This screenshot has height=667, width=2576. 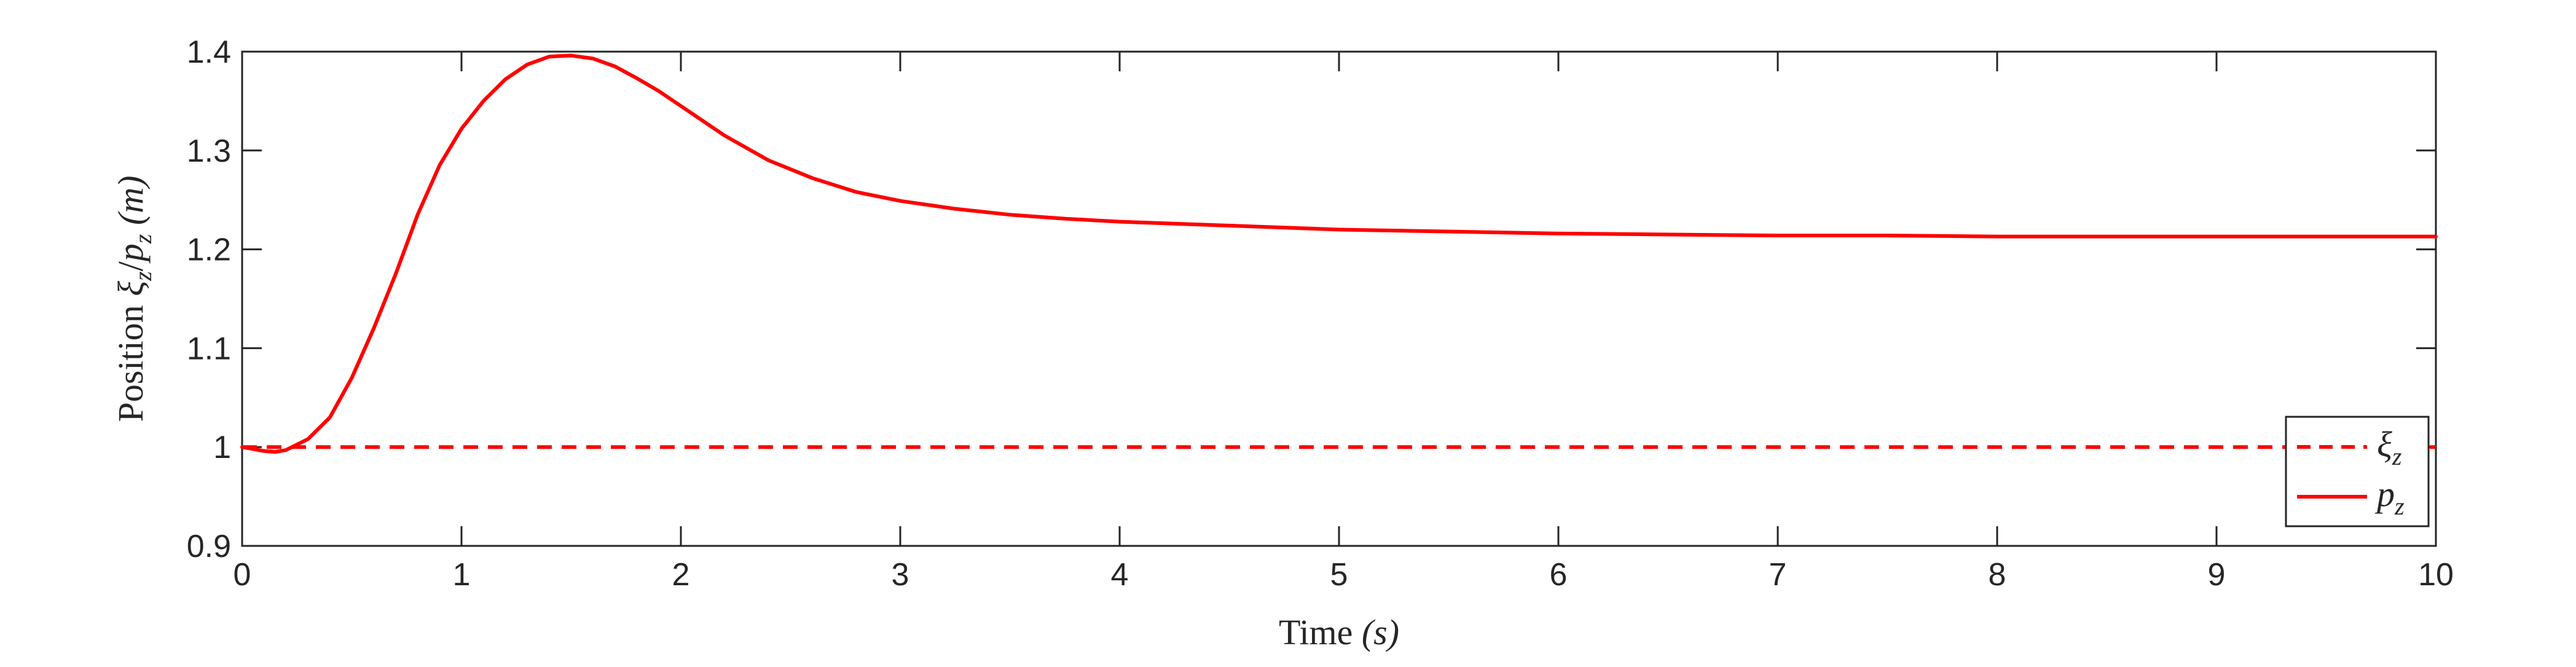 I want to click on y-axis-label-z1: z, so click(x=143, y=277).